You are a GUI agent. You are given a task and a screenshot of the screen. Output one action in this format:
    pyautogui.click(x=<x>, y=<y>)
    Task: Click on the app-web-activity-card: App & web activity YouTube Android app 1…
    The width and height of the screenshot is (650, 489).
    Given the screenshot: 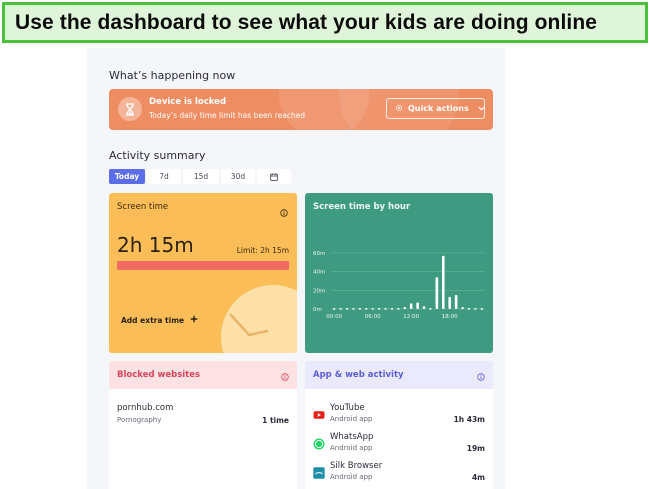 What is the action you would take?
    pyautogui.click(x=399, y=425)
    